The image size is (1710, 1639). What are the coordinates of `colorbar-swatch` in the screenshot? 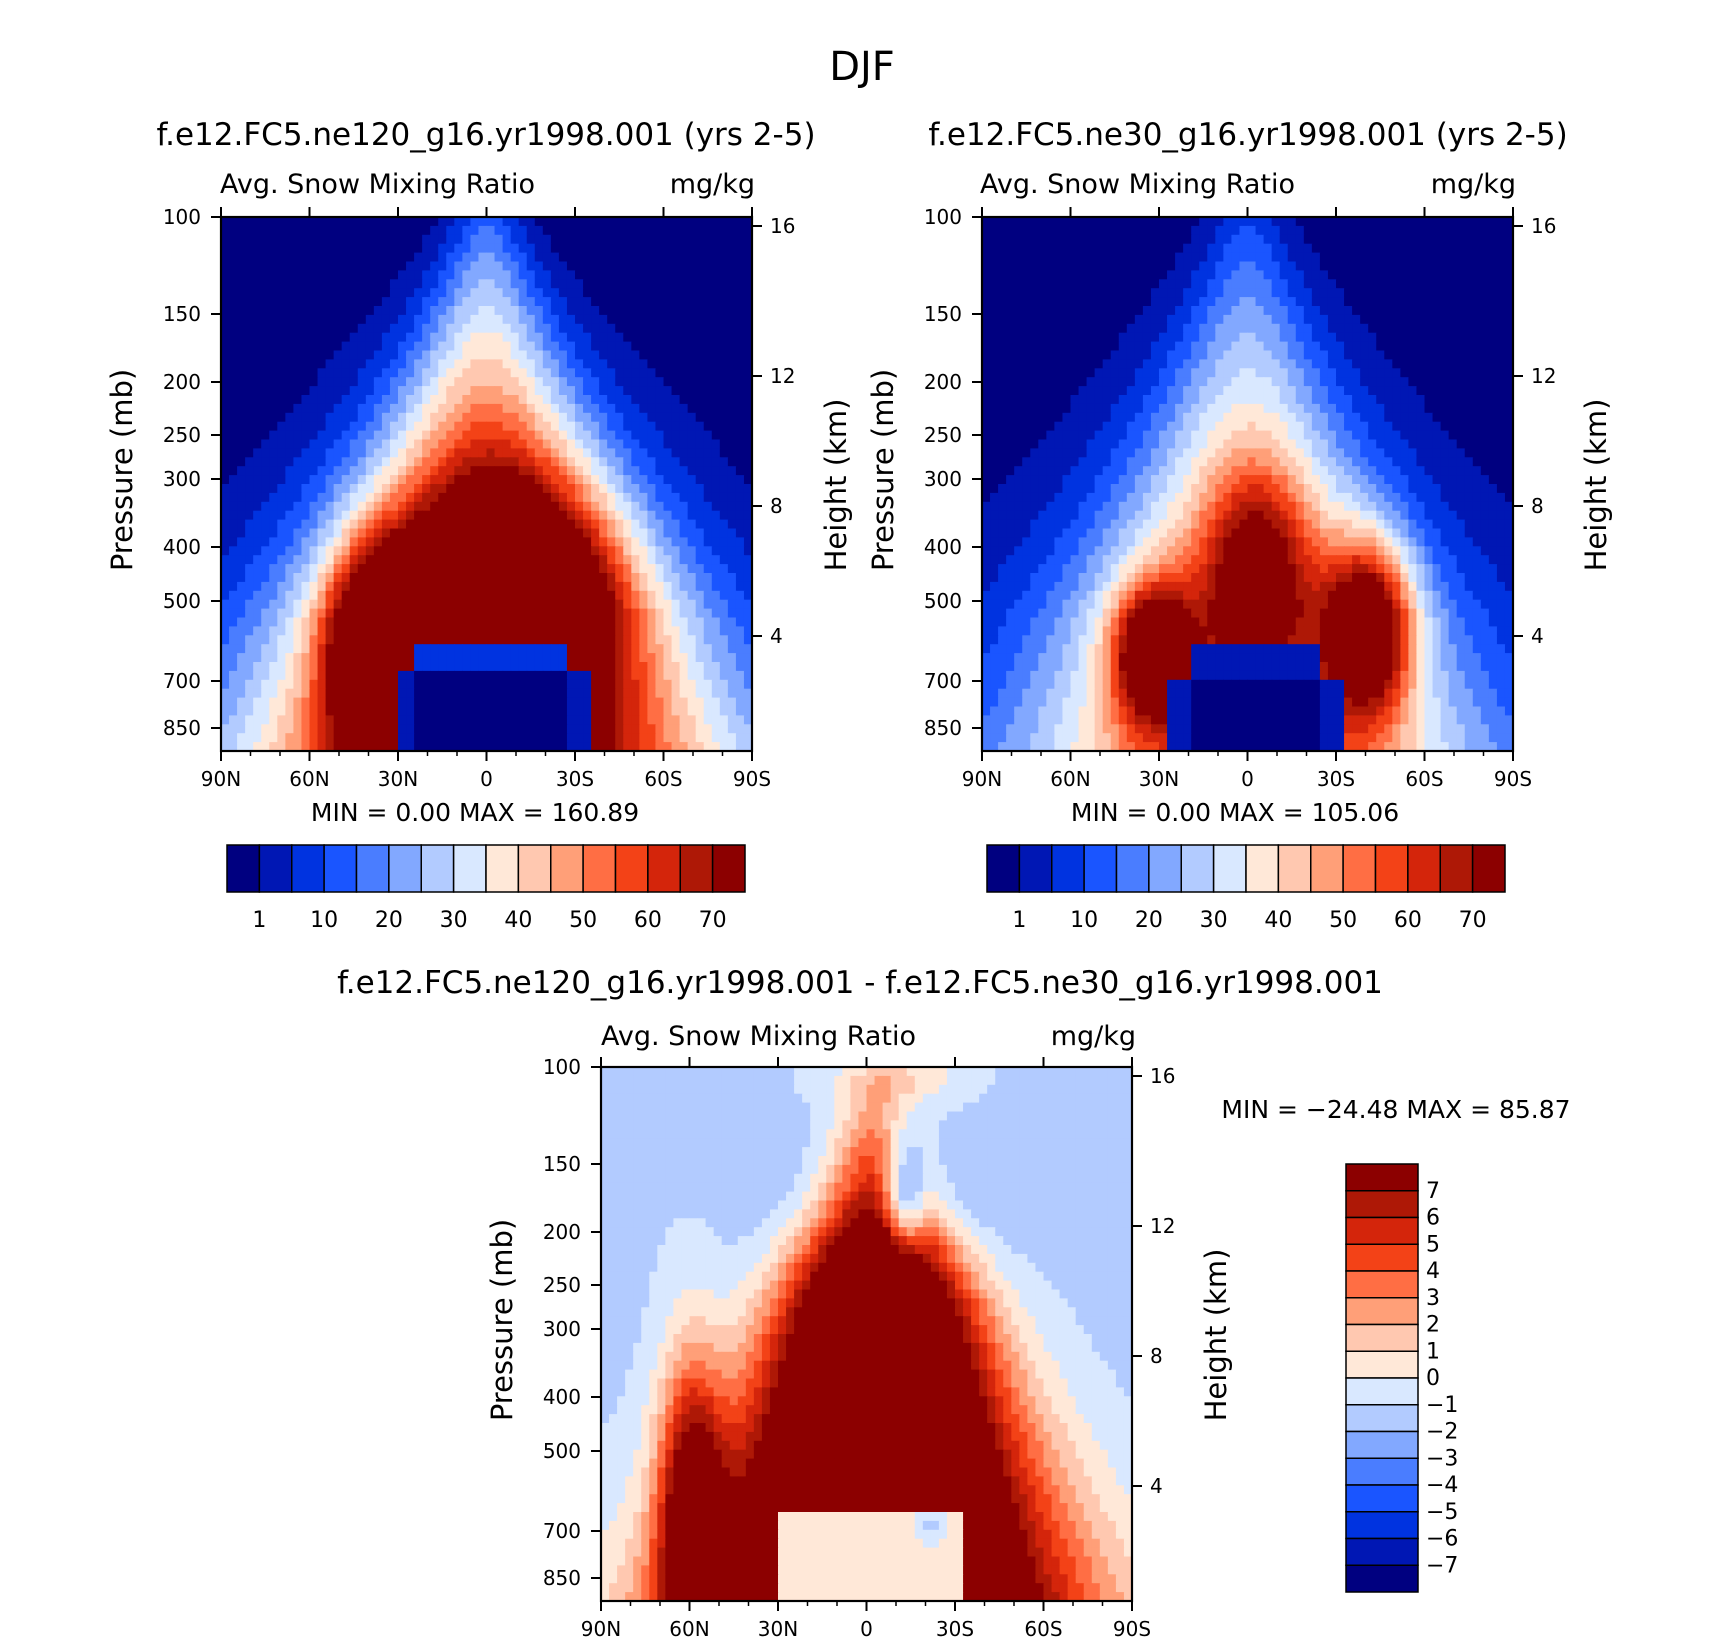 It's located at (275, 868).